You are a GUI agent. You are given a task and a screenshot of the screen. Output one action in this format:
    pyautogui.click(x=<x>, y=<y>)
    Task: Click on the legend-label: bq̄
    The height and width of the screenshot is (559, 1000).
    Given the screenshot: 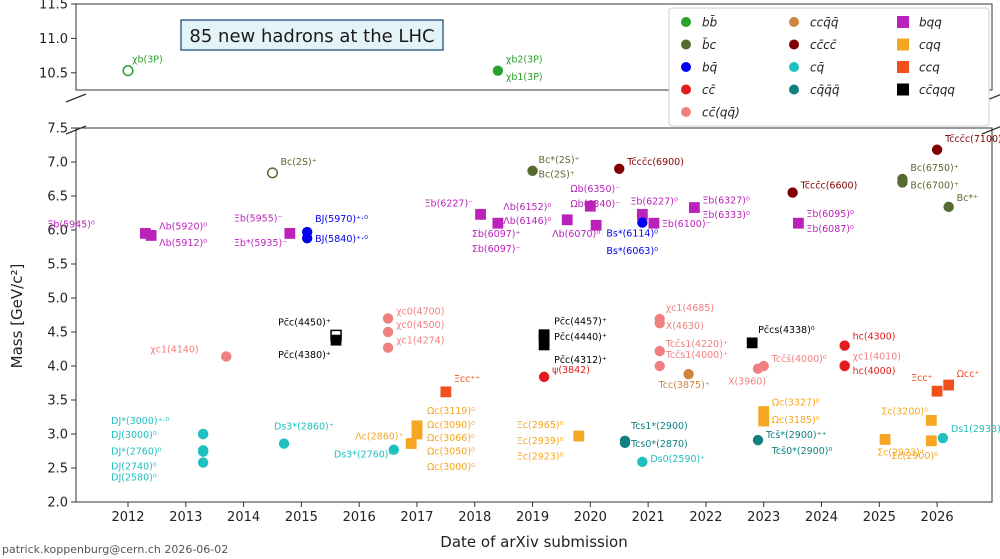 What is the action you would take?
    pyautogui.click(x=710, y=68)
    